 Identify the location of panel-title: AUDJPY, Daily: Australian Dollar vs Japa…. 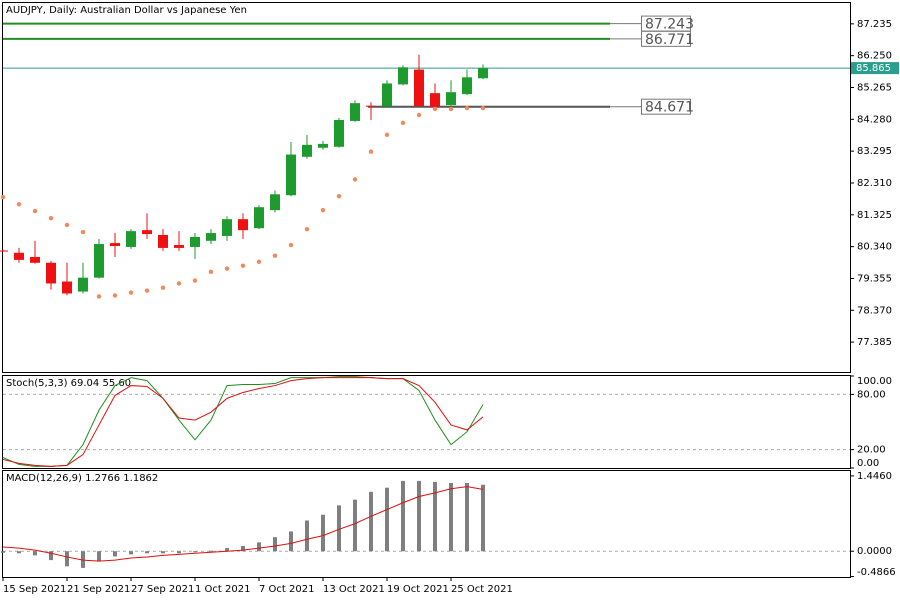
(126, 10).